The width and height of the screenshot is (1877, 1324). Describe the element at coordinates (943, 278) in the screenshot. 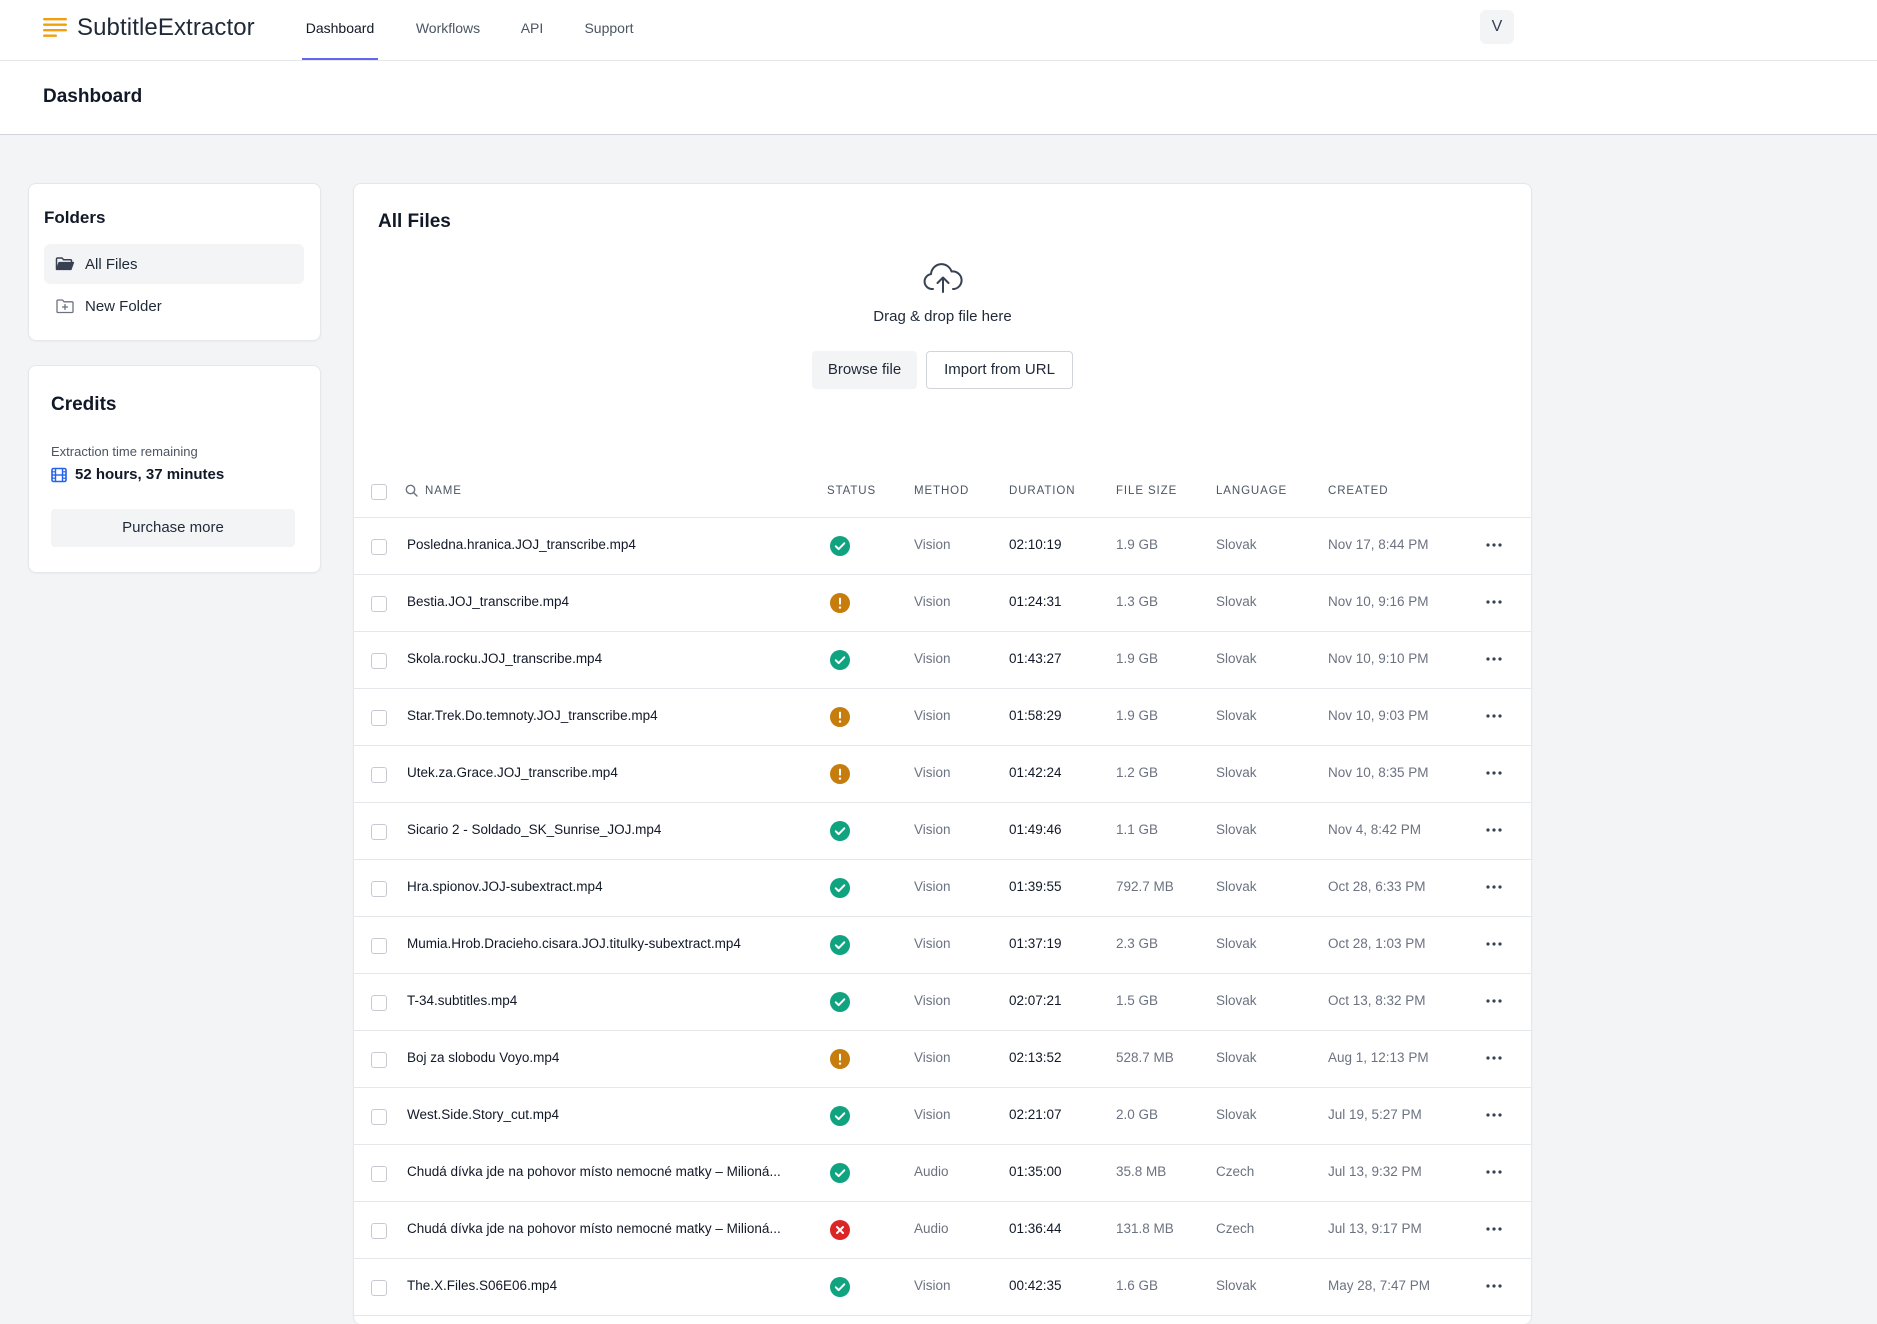

I see `cloud-upload-icon` at that location.